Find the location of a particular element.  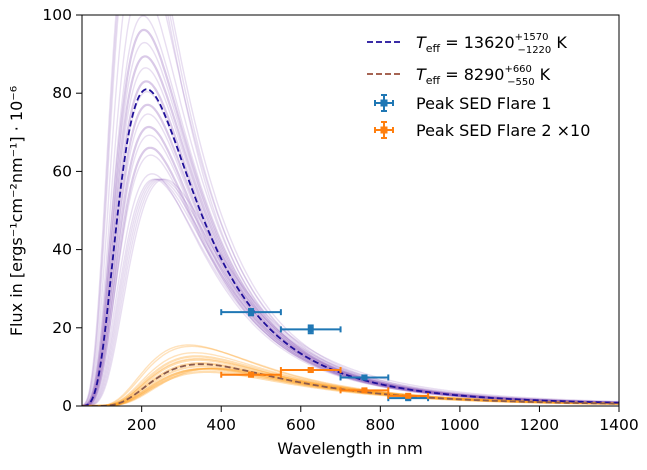

legend-minus-error: −550 is located at coordinates (520, 82).